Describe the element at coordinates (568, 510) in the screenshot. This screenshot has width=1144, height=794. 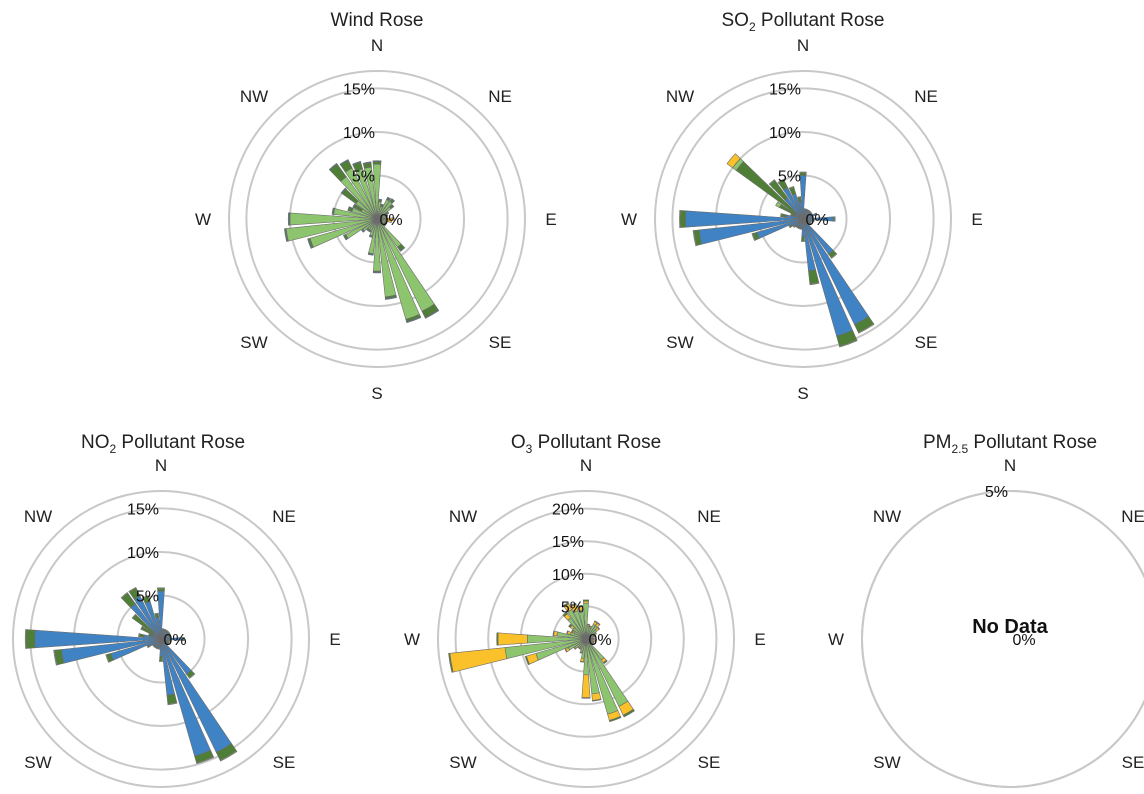
I see `ring-tick-label: 20%` at that location.